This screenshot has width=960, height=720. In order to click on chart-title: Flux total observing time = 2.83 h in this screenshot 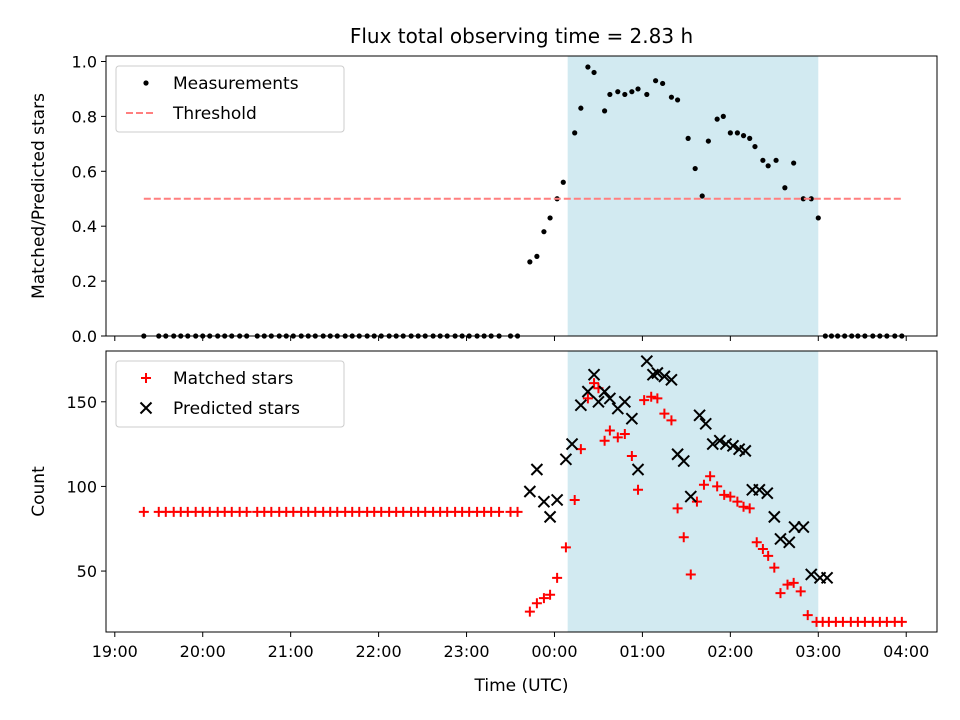, I will do `click(521, 36)`.